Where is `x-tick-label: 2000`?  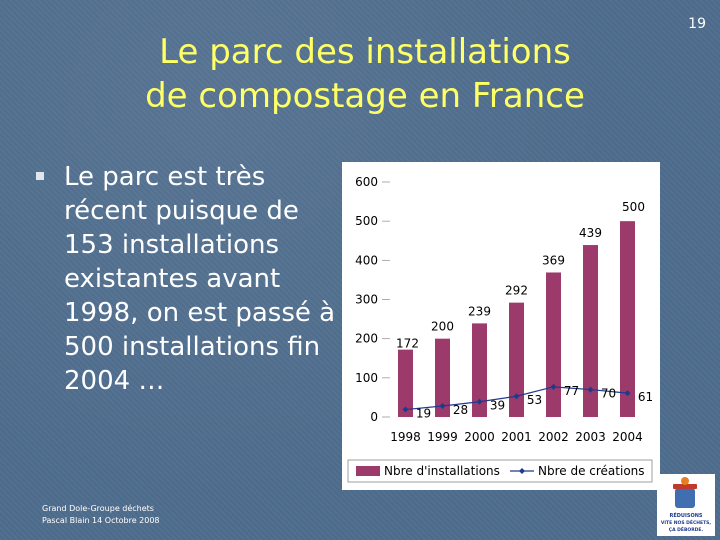 x-tick-label: 2000 is located at coordinates (479, 437).